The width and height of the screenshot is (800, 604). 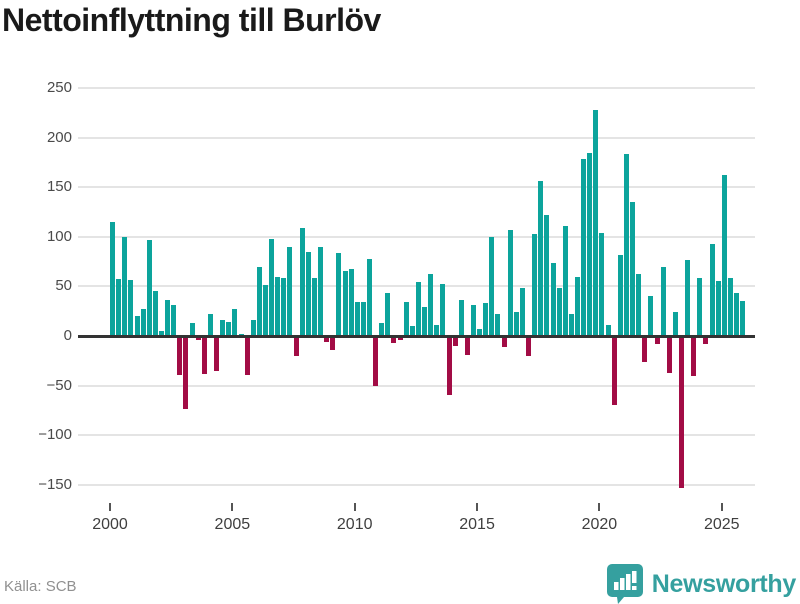 I want to click on y-axis-label: −150, so click(x=55, y=484).